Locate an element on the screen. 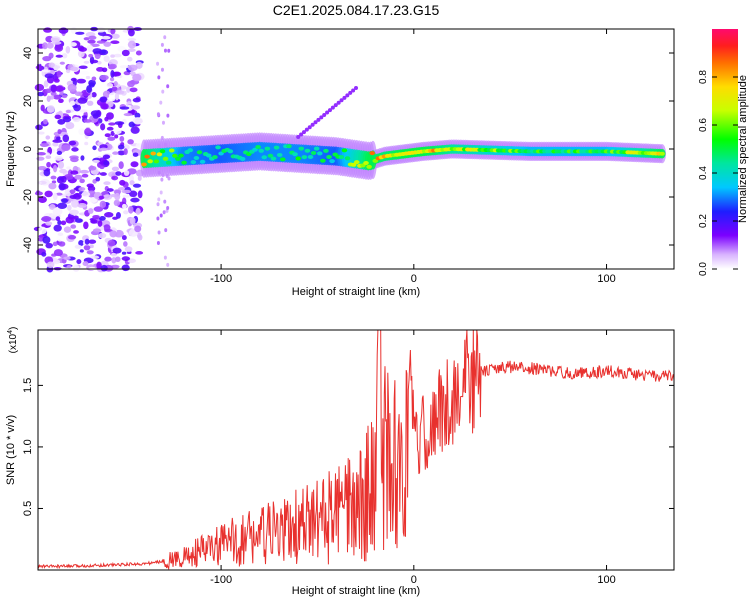 This screenshot has height=605, width=750. spectrogram-y-tick-label: -20 is located at coordinates (28, 197).